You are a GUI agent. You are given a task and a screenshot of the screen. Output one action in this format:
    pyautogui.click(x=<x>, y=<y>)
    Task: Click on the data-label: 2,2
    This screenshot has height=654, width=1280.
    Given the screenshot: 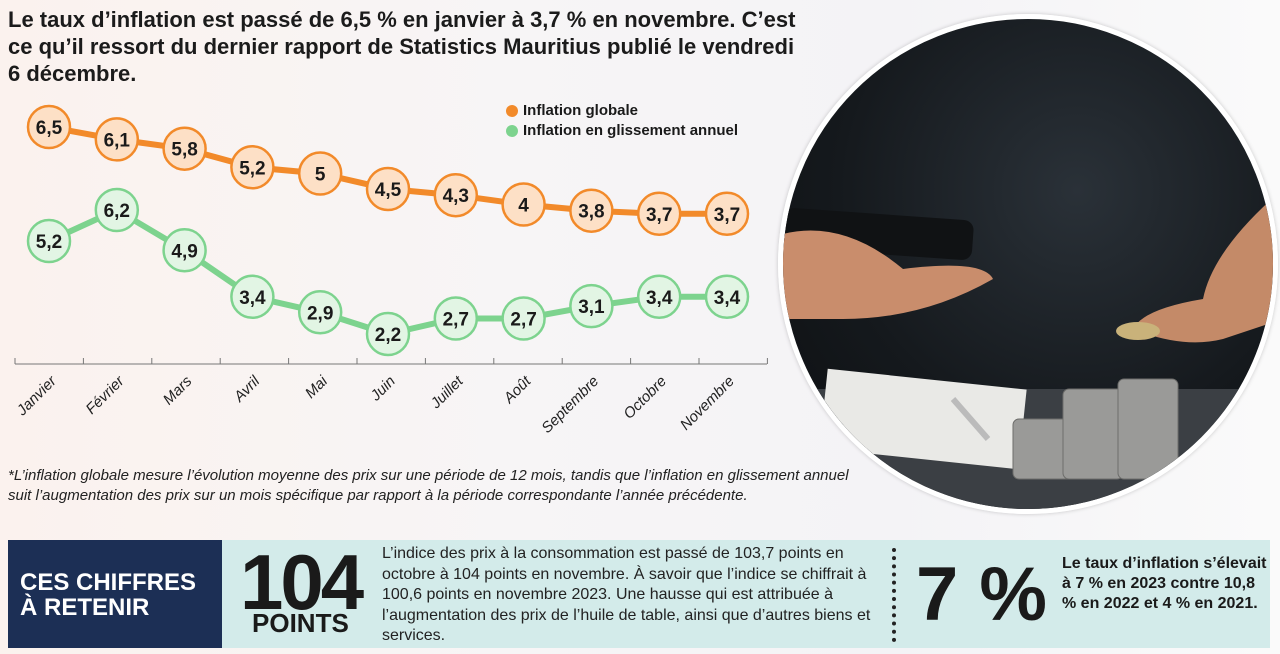 What is the action you would take?
    pyautogui.click(x=388, y=335)
    